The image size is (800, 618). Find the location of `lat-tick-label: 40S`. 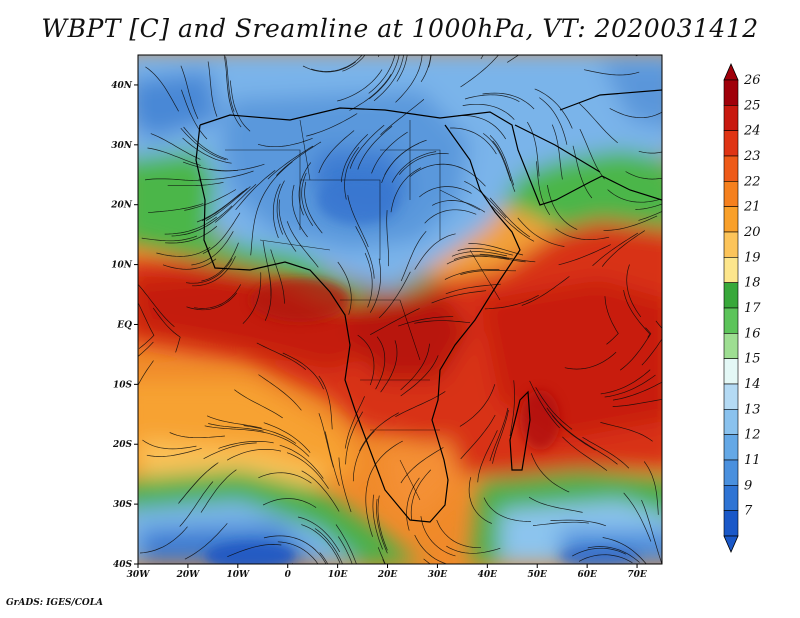

lat-tick-label: 40S is located at coordinates (123, 565).